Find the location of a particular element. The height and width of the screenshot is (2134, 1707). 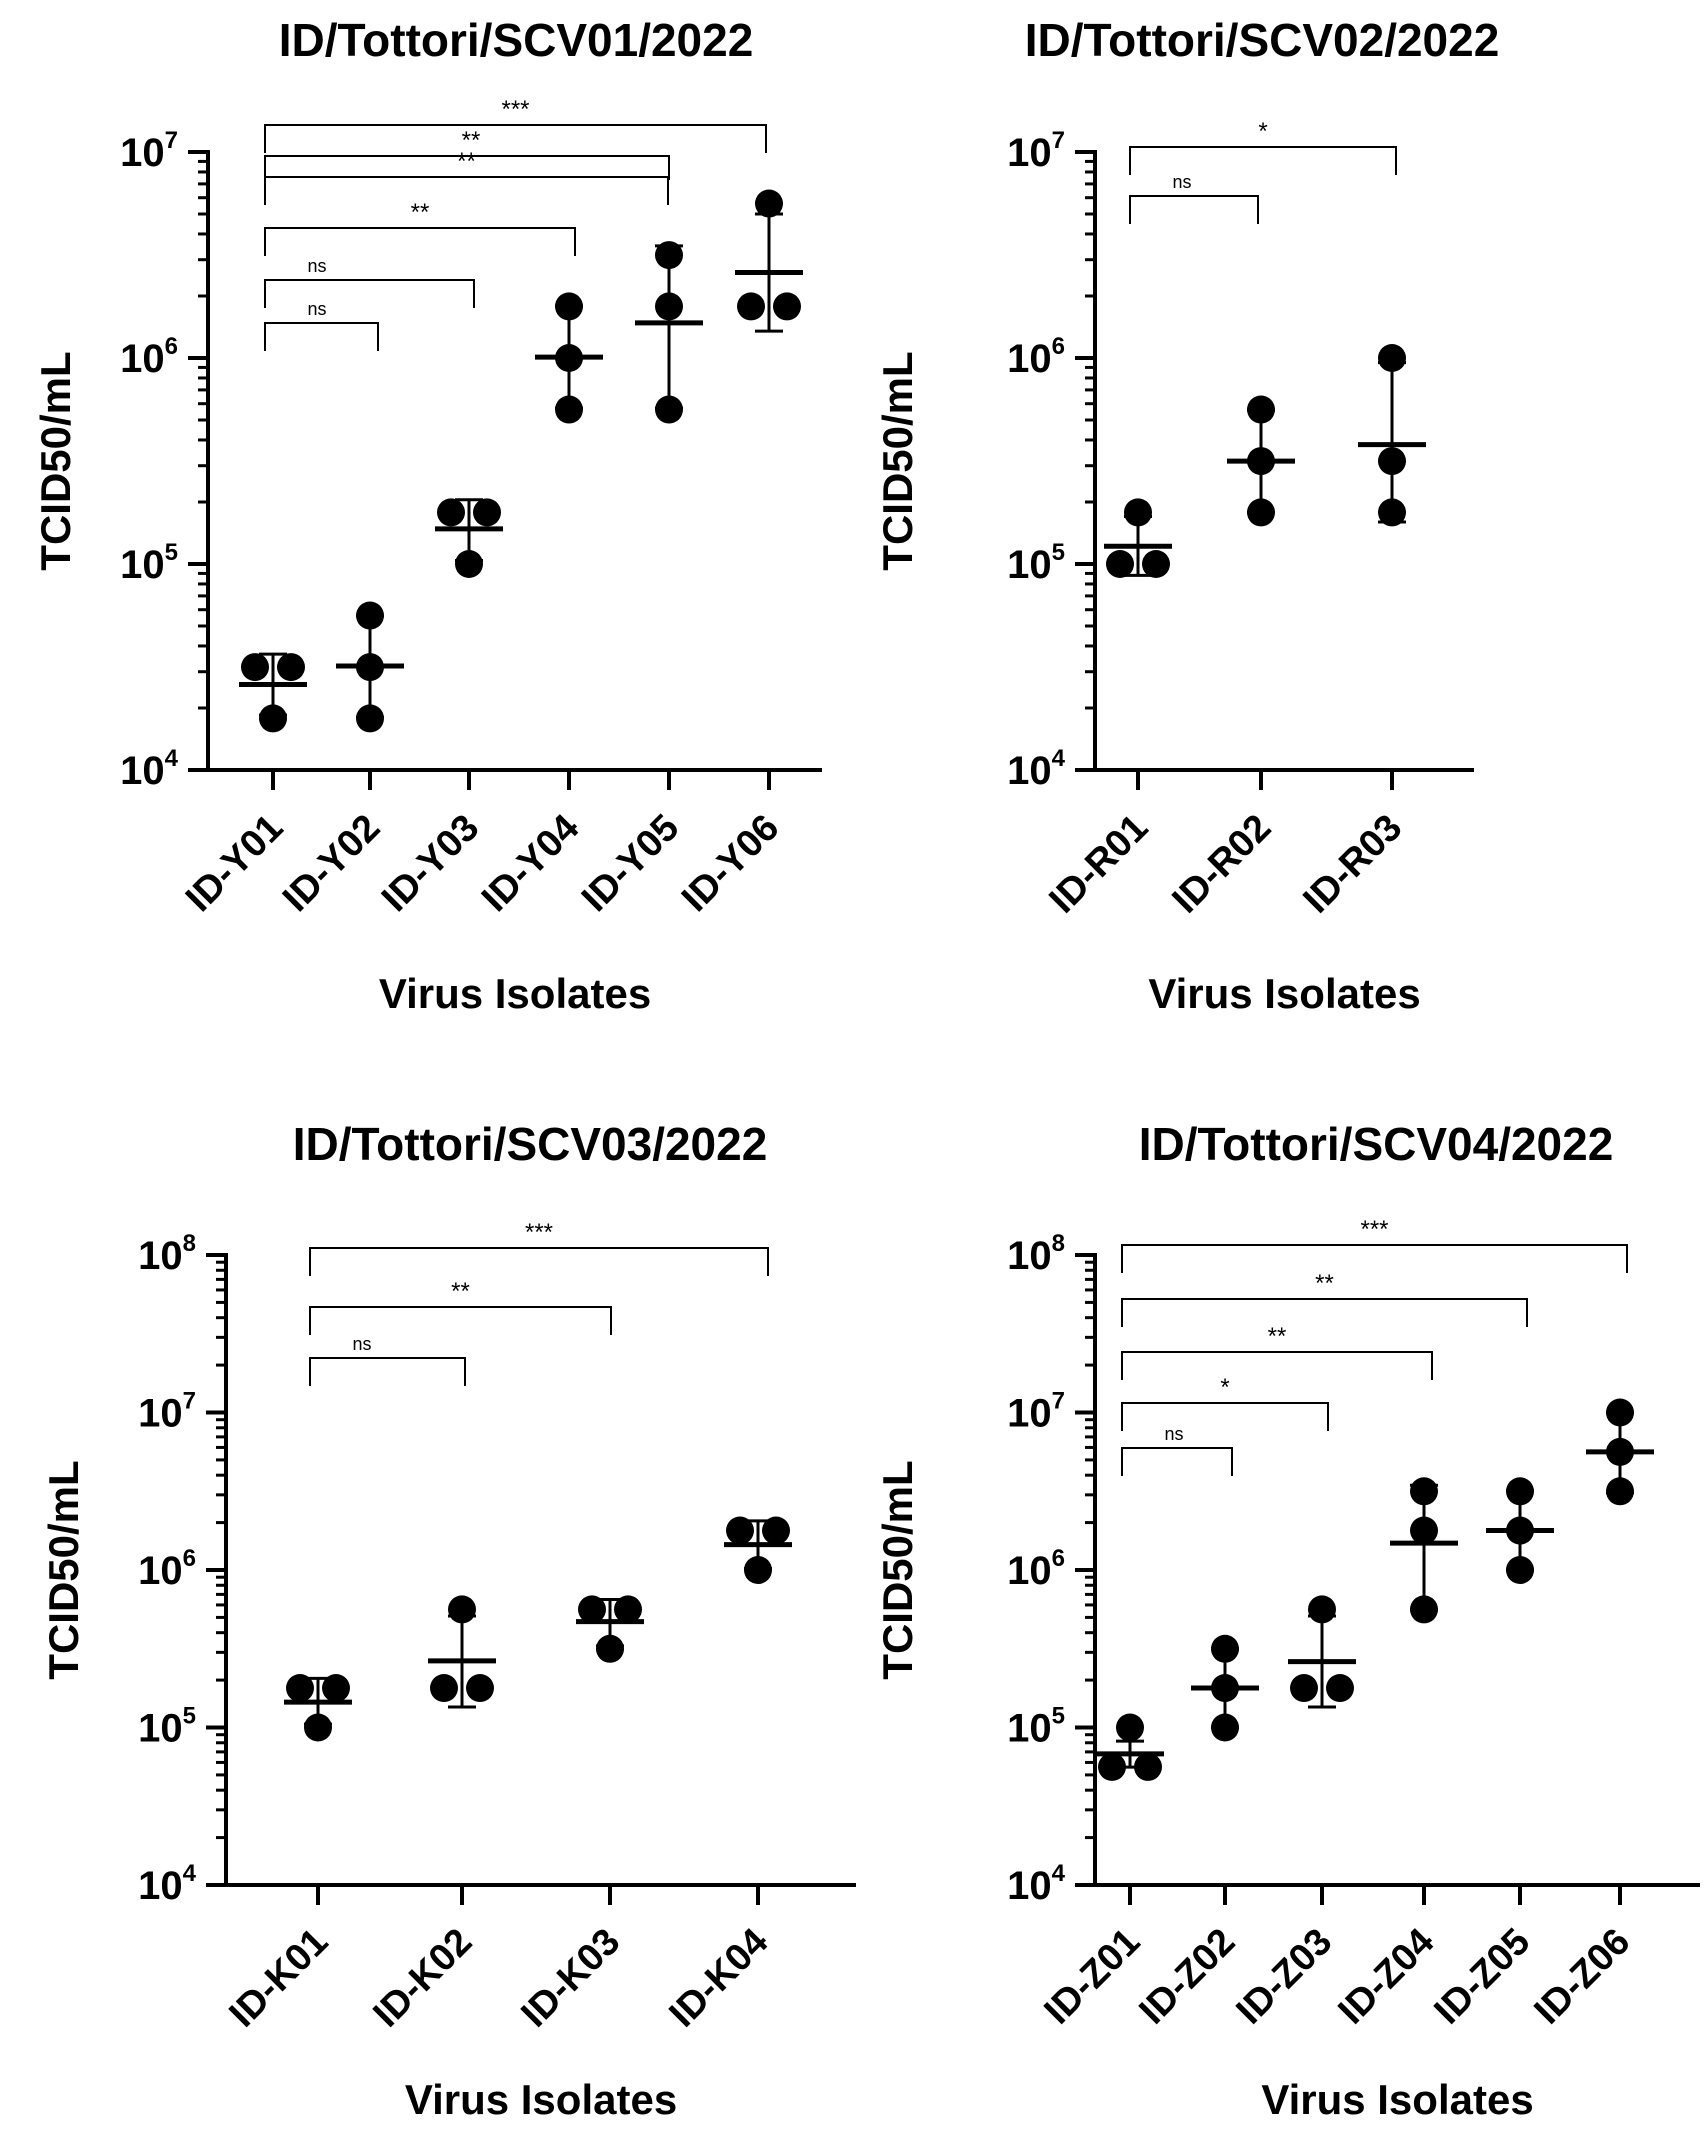

chart4-title: ID/Tottori/SCV04/2022 is located at coordinates (1376, 1144).